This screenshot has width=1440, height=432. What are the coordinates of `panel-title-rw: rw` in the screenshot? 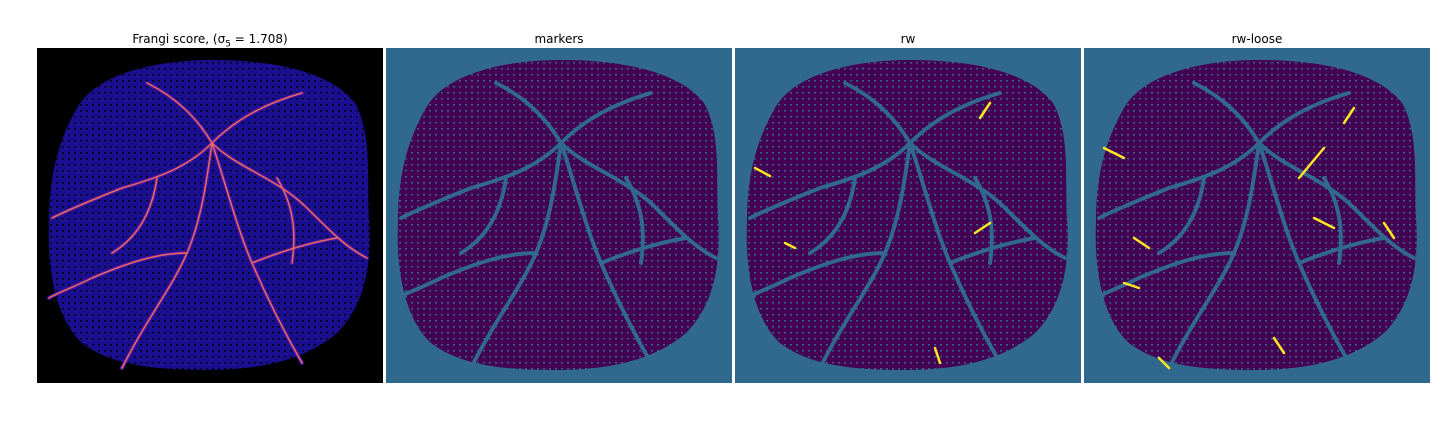 It's located at (908, 39).